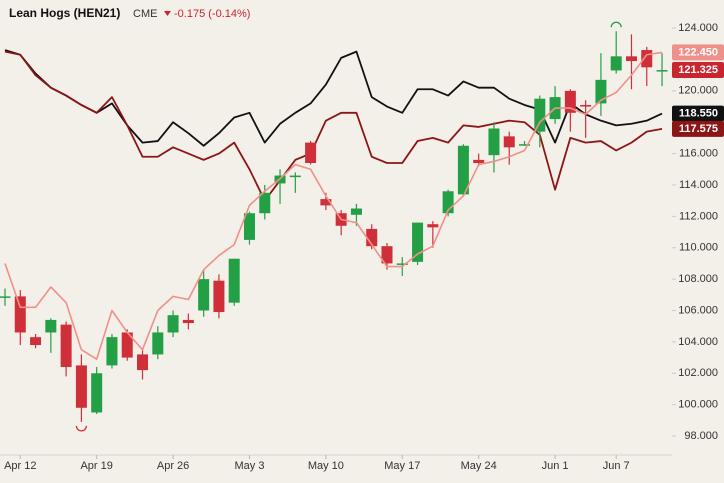 Image resolution: width=724 pixels, height=483 pixels. Describe the element at coordinates (698, 279) in the screenshot. I see `y-tick-label: 108.000` at that location.